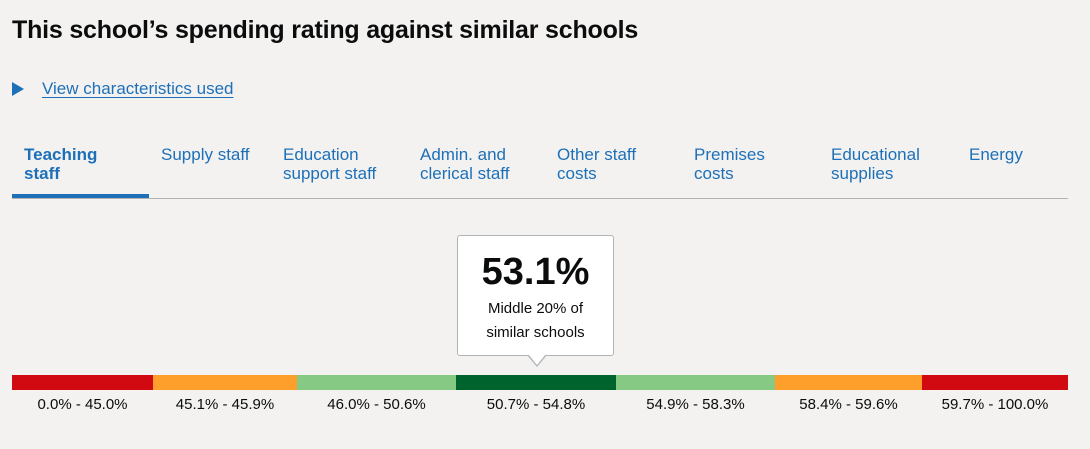  Describe the element at coordinates (597, 154) in the screenshot. I see `tab-label-line1: Other staff` at that location.